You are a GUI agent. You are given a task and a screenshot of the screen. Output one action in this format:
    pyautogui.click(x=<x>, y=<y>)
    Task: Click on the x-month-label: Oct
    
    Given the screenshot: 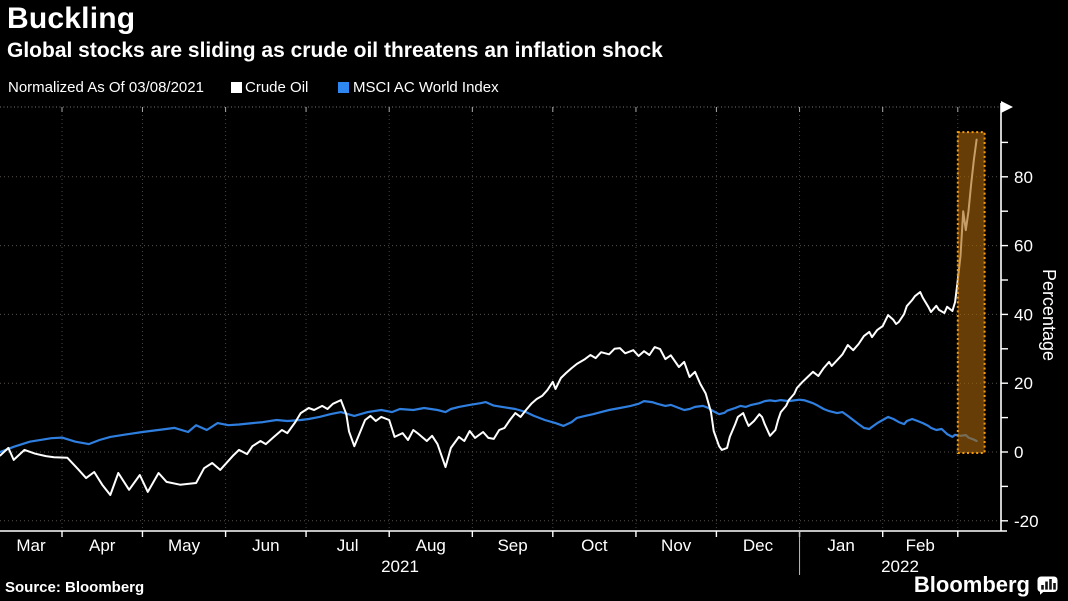 What is the action you would take?
    pyautogui.click(x=594, y=545)
    